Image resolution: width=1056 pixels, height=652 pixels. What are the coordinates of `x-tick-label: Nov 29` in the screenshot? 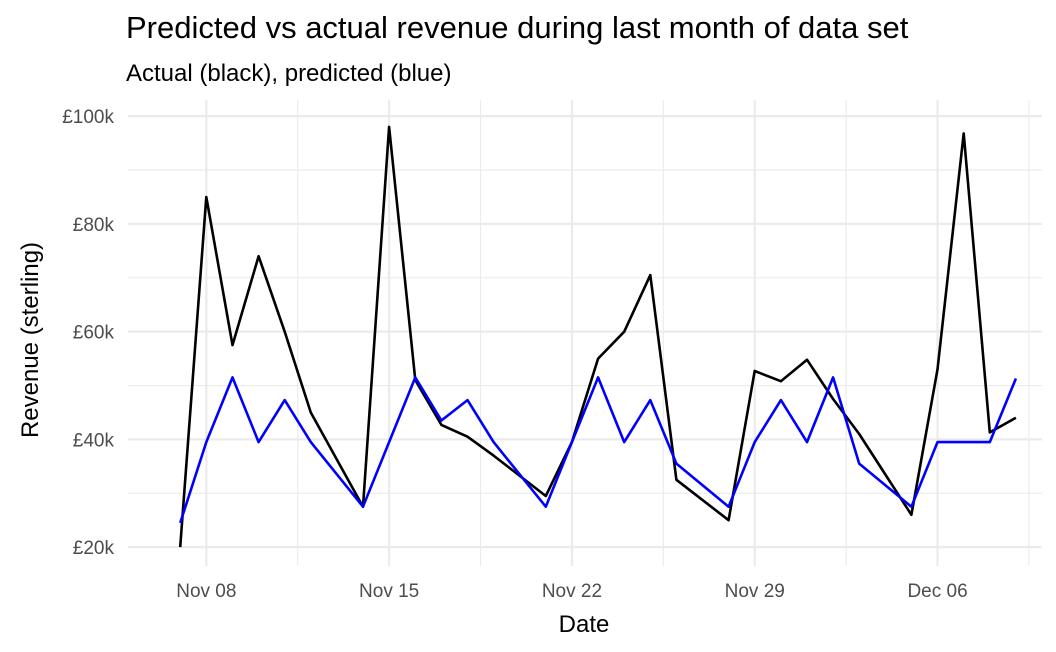 It's located at (755, 591).